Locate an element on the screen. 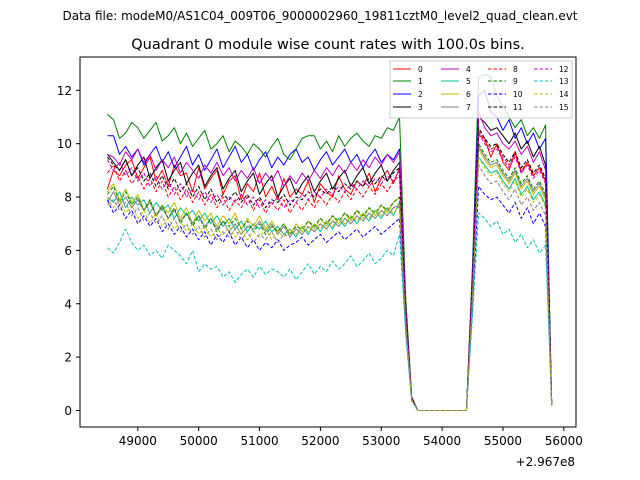 The height and width of the screenshot is (480, 640). y-axis: 0 2 4 6 8 10 12 is located at coordinates (68, 251).